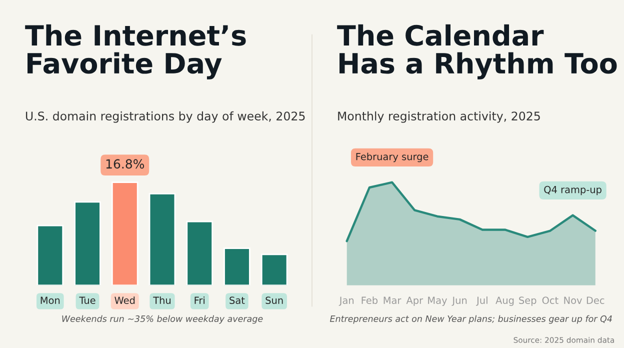 This screenshot has height=348, width=624. What do you see at coordinates (459, 301) in the screenshot?
I see `x-tick-label: Jun` at bounding box center [459, 301].